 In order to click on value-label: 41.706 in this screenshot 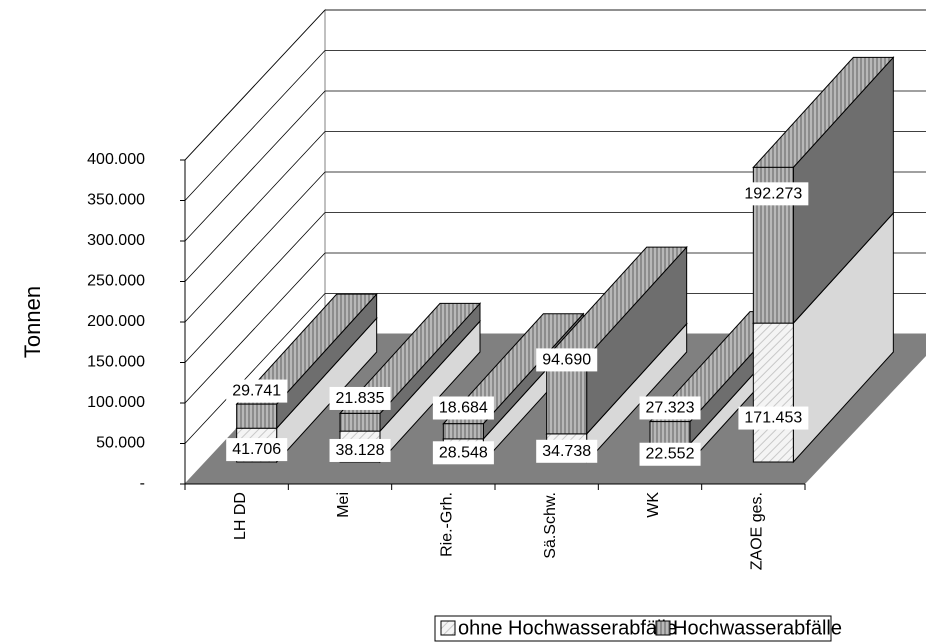, I will do `click(256, 449)`.